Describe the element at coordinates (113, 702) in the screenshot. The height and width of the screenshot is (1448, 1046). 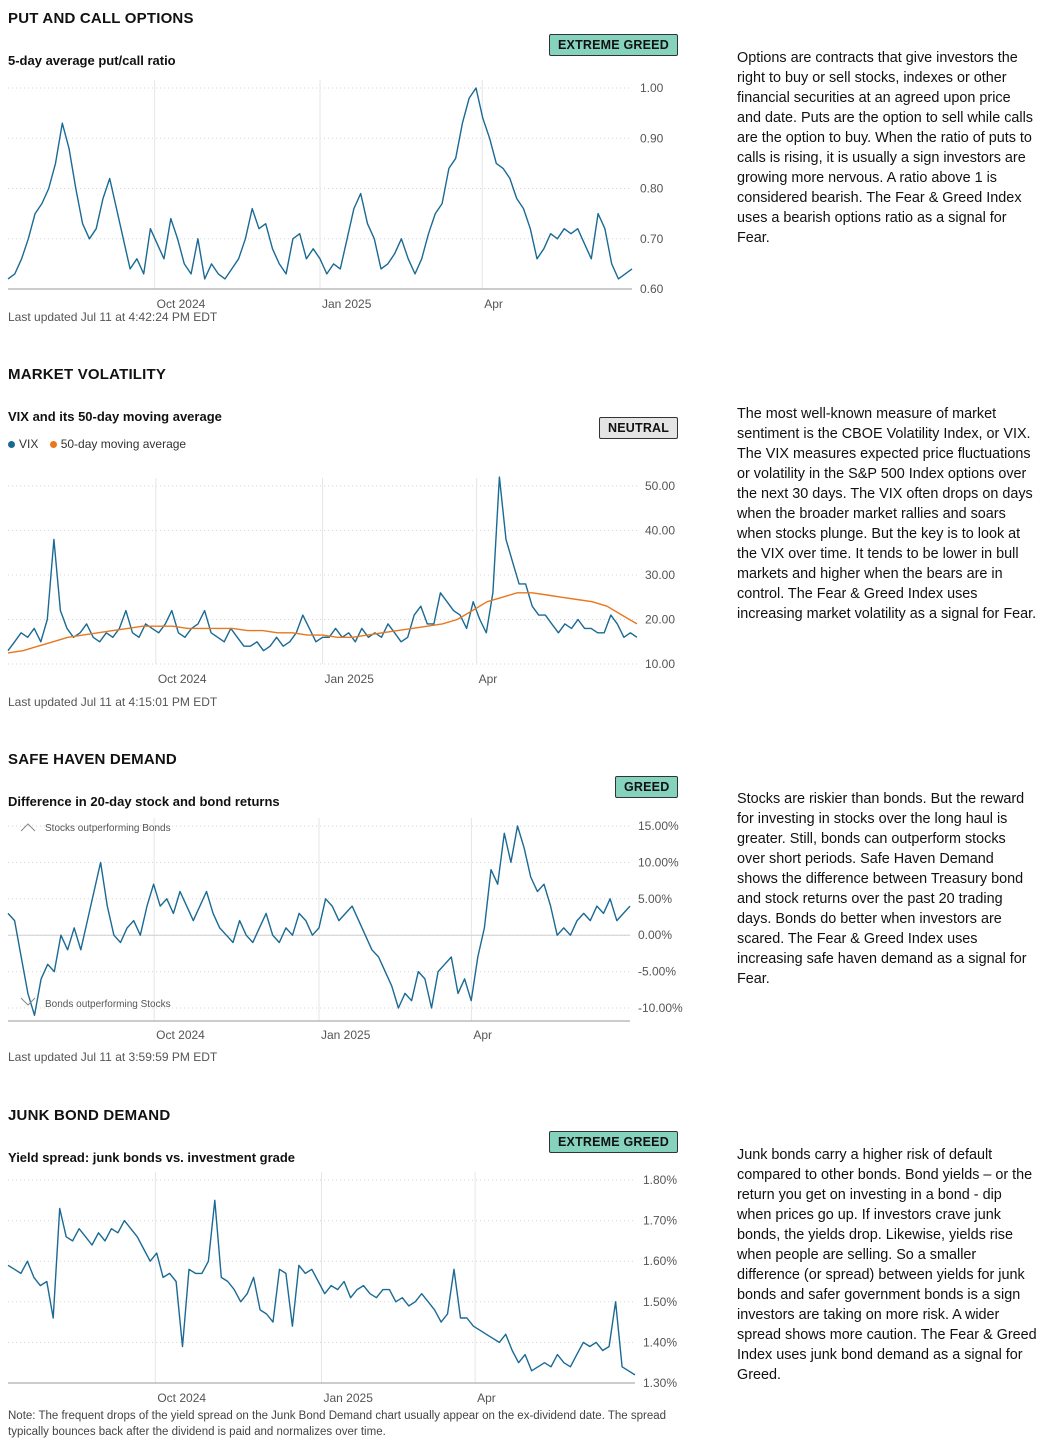
I see `last-updated: Last updated Jul 11 at 4:15:01 PM EDT` at that location.